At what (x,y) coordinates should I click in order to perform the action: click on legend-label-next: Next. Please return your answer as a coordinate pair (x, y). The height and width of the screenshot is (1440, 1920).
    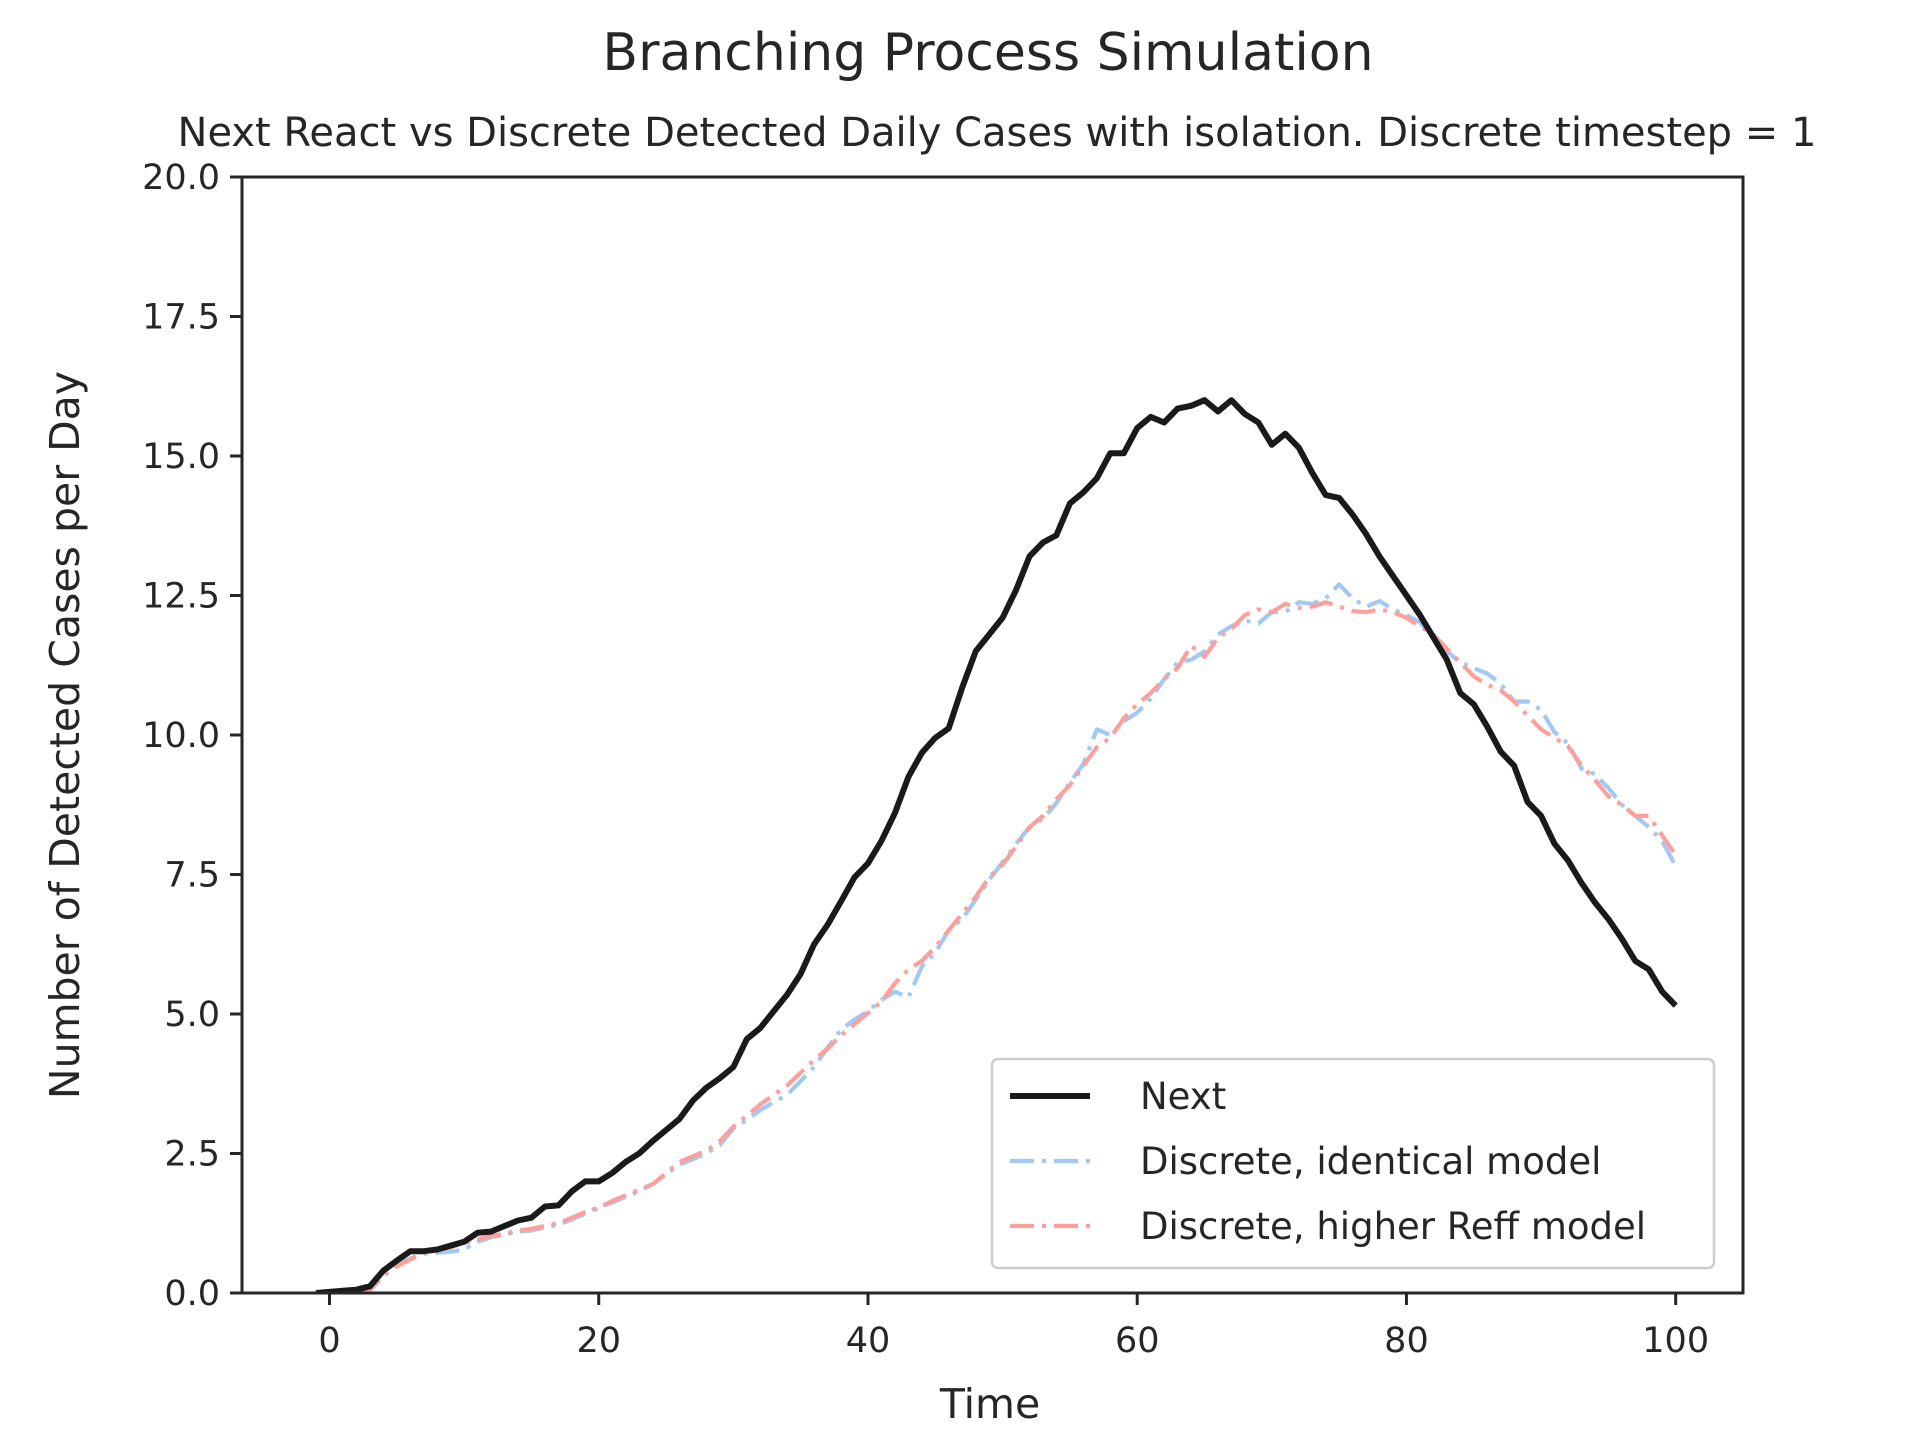
    Looking at the image, I should click on (1183, 1096).